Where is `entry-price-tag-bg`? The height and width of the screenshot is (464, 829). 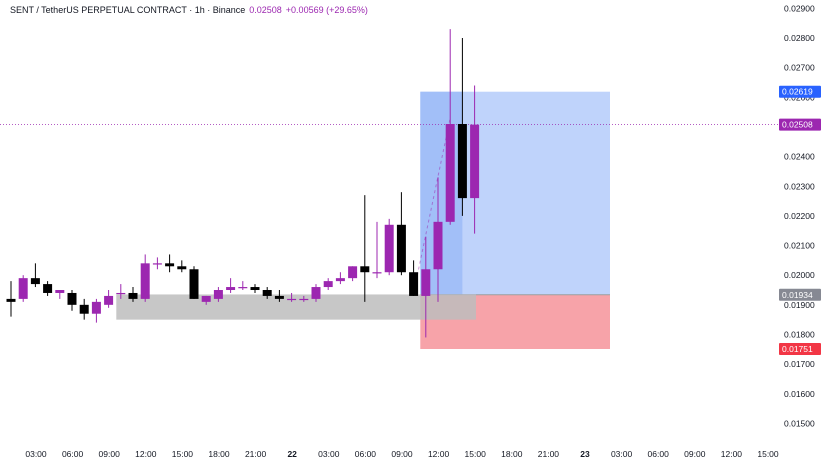 entry-price-tag-bg is located at coordinates (800, 294).